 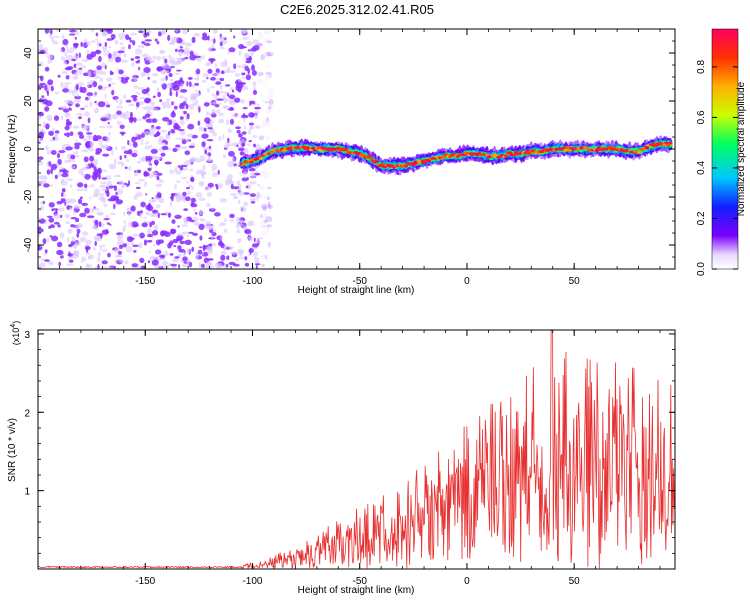 I want to click on ridge-peak, so click(x=327, y=149).